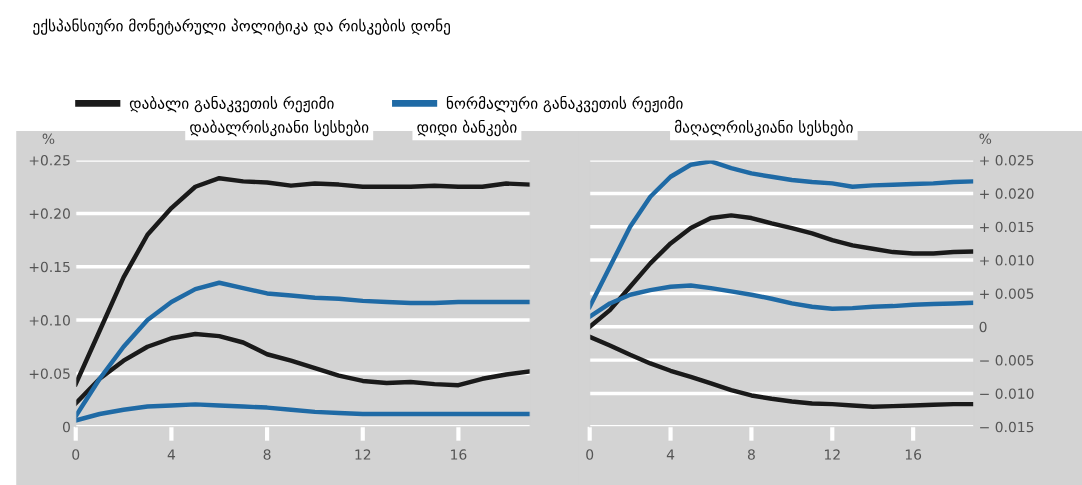  What do you see at coordinates (1007, 260) in the screenshot?
I see `y-tick-label: + 0.010` at bounding box center [1007, 260].